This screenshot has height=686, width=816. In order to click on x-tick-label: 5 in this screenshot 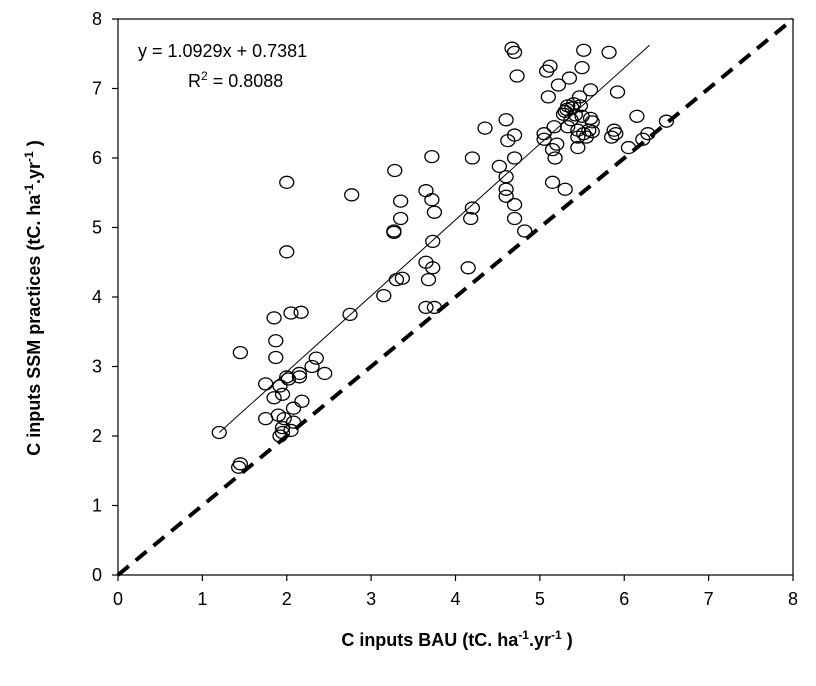, I will do `click(540, 599)`.